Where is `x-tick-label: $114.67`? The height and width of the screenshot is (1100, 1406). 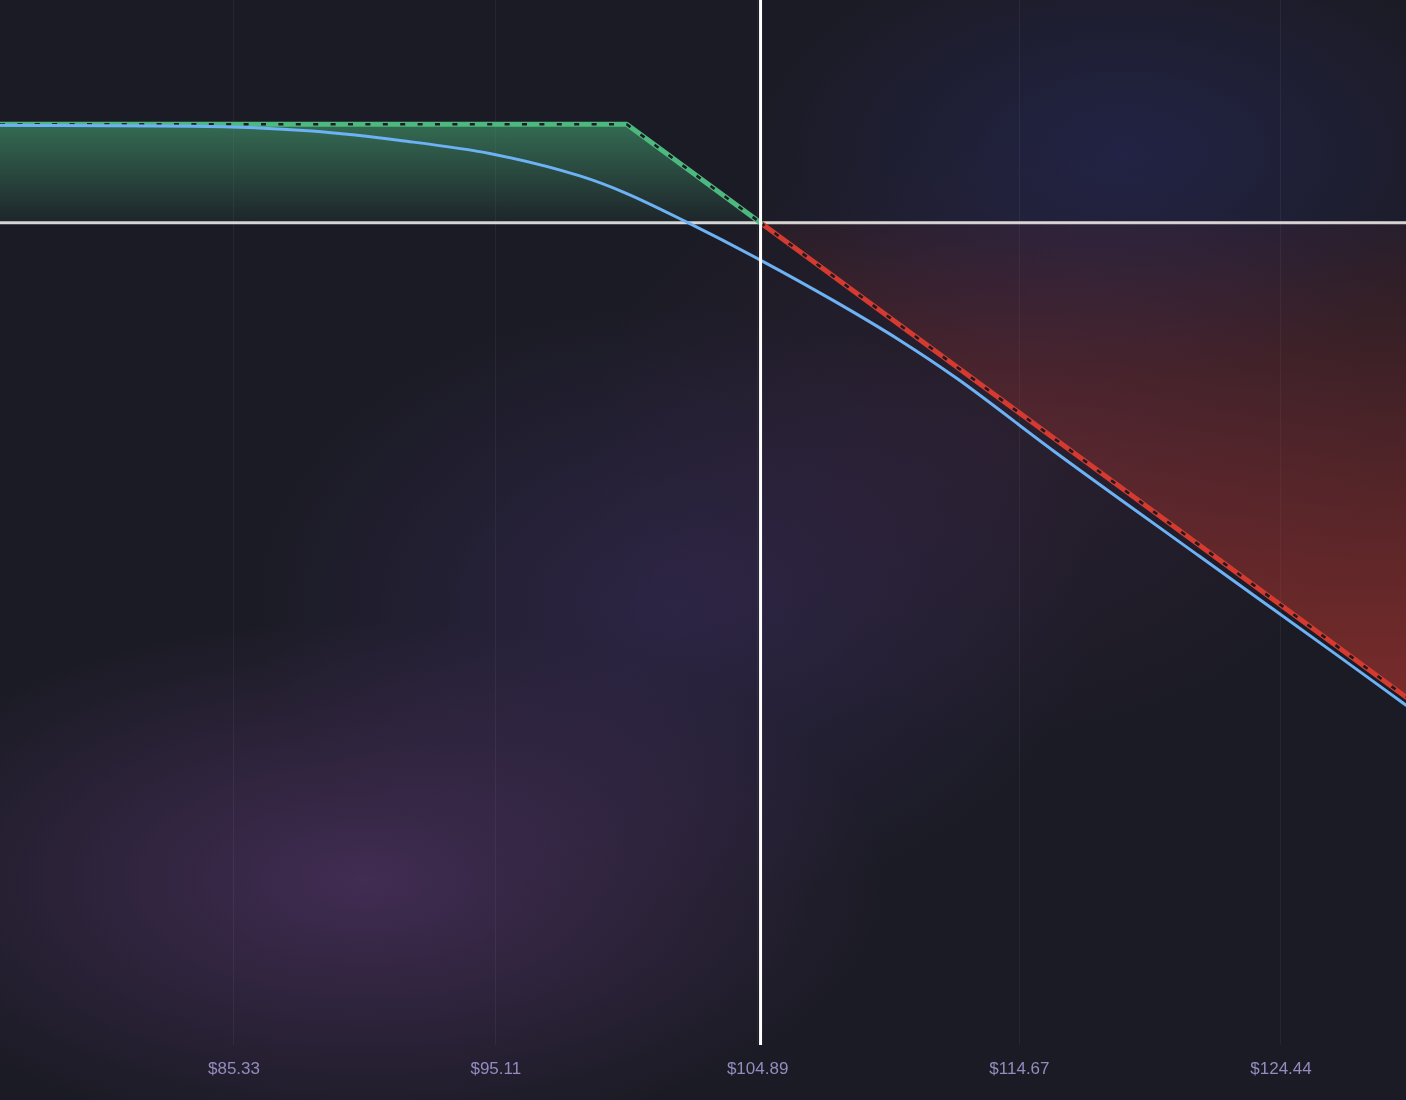
x-tick-label: $114.67 is located at coordinates (1019, 1068).